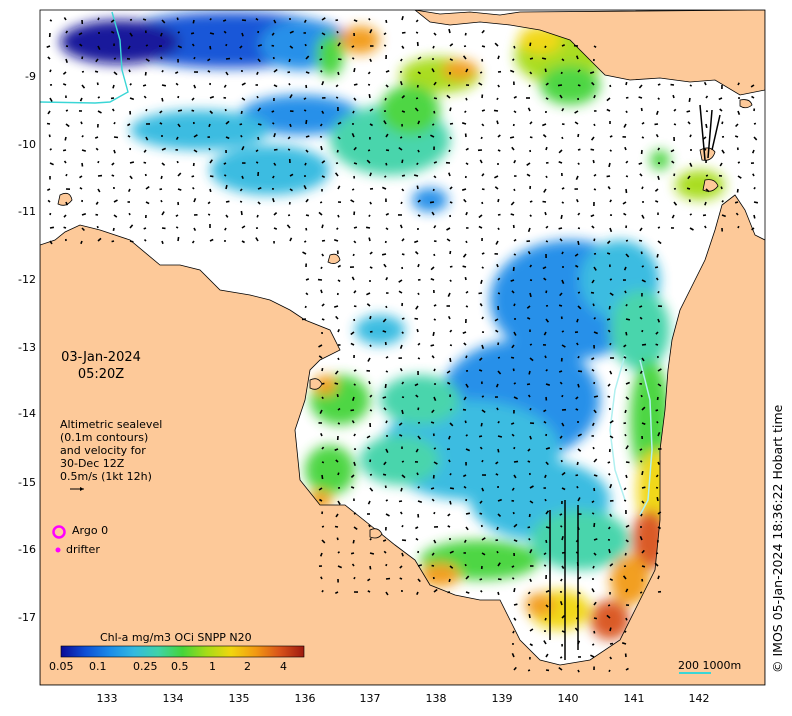 This screenshot has height=716, width=792. I want to click on lon-tick: 138, so click(436, 698).